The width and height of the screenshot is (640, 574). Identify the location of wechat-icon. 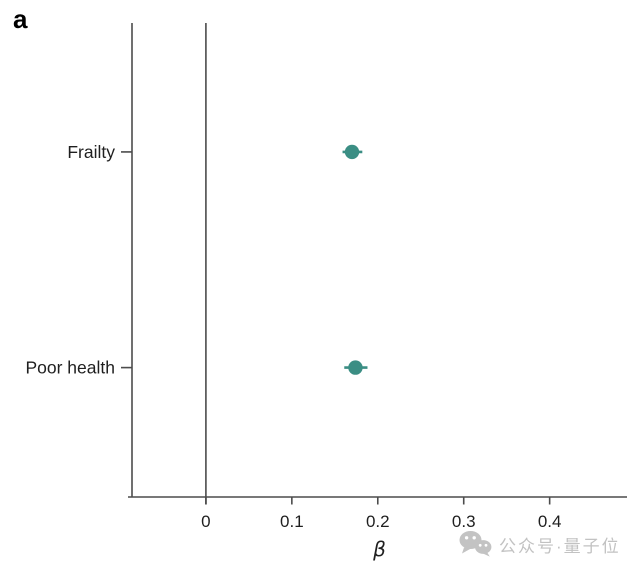
(475, 544).